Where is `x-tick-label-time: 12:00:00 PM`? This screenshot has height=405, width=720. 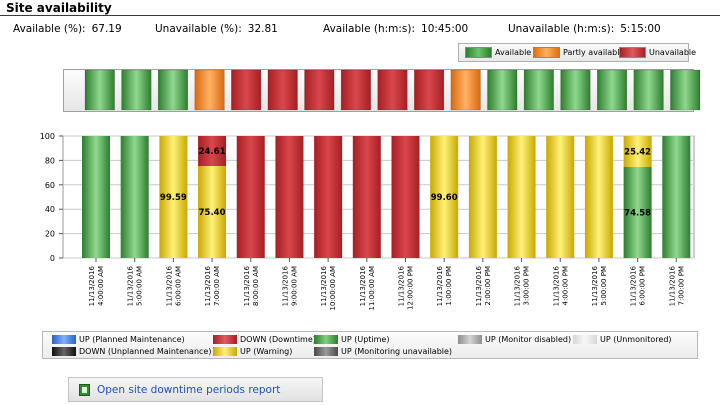 x-tick-label-time: 12:00:00 PM is located at coordinates (411, 288).